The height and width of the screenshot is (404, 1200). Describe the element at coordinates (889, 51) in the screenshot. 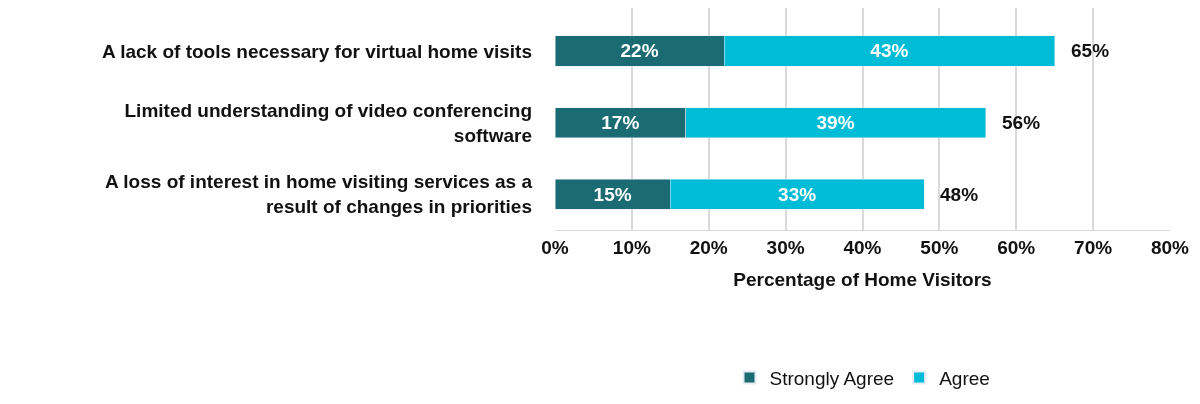

I see `data-label: 43%` at that location.